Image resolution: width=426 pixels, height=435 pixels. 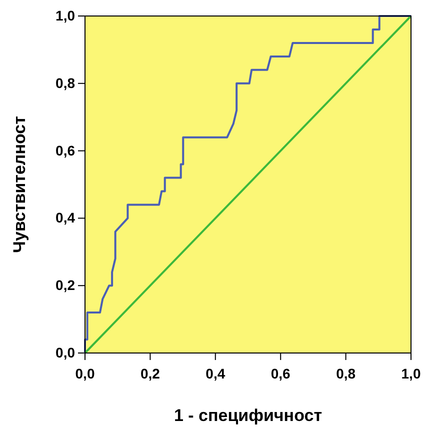 I want to click on x-tick-label: 0,6, so click(x=280, y=373).